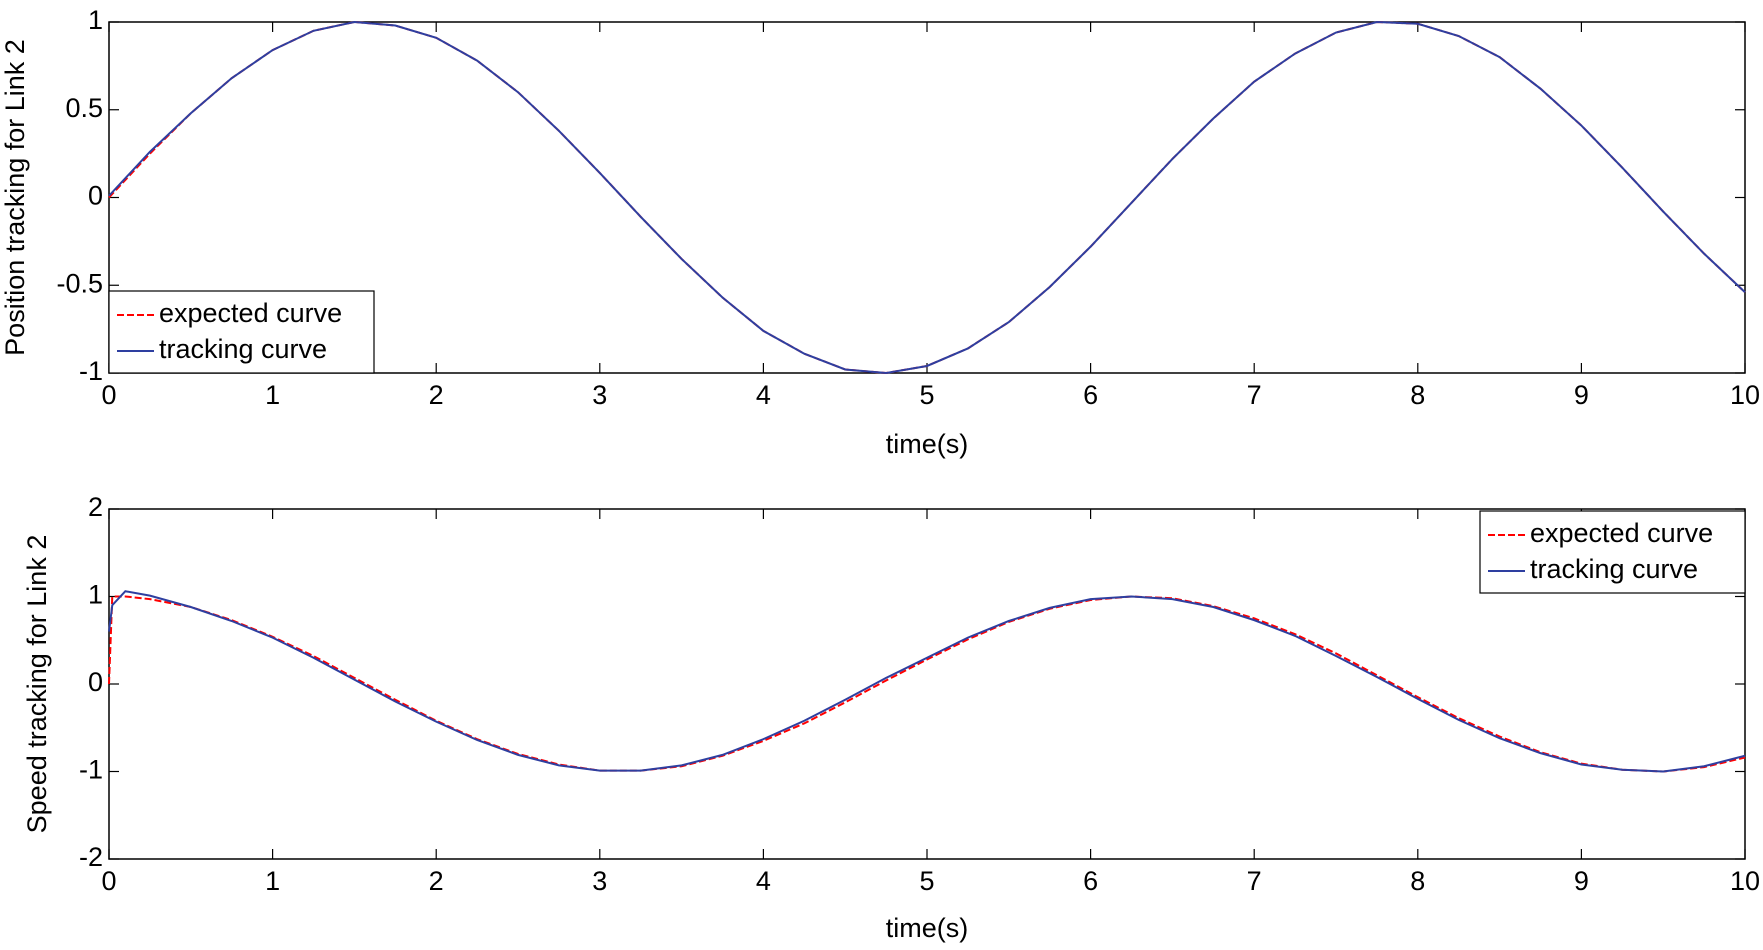  Describe the element at coordinates (91, 857) in the screenshot. I see `y-tick-label: -2` at that location.